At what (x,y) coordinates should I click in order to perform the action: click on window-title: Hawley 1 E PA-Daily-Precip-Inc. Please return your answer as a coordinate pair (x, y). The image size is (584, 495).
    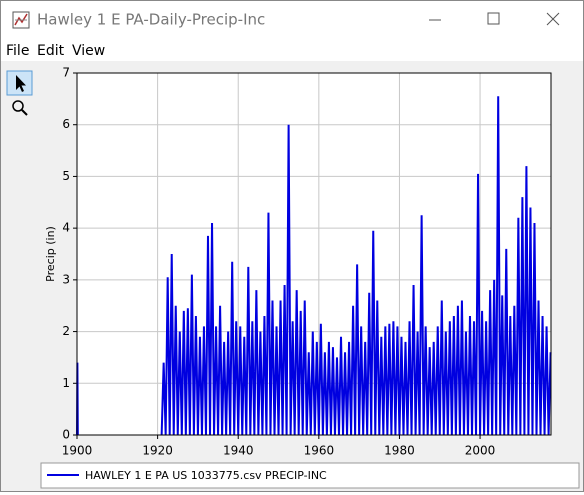
    Looking at the image, I should click on (151, 20).